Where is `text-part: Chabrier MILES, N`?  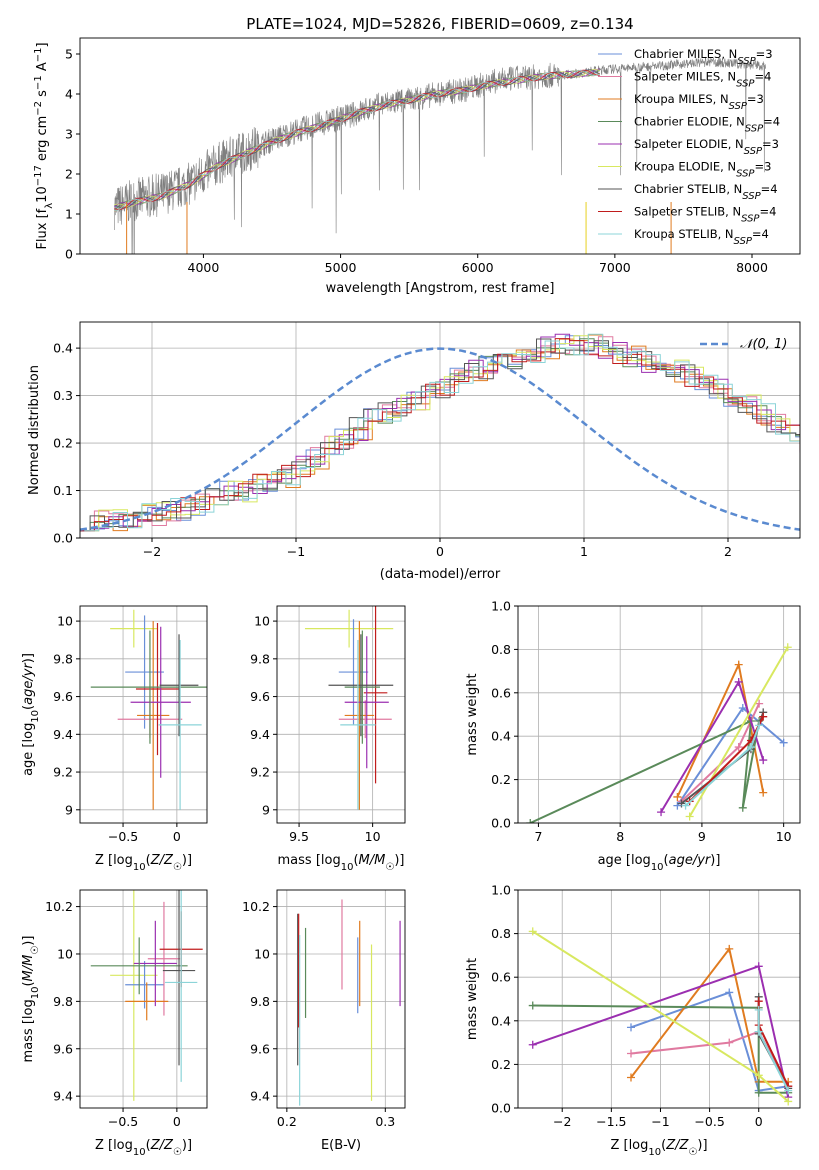
text-part: Chabrier MILES, N is located at coordinates (685, 54).